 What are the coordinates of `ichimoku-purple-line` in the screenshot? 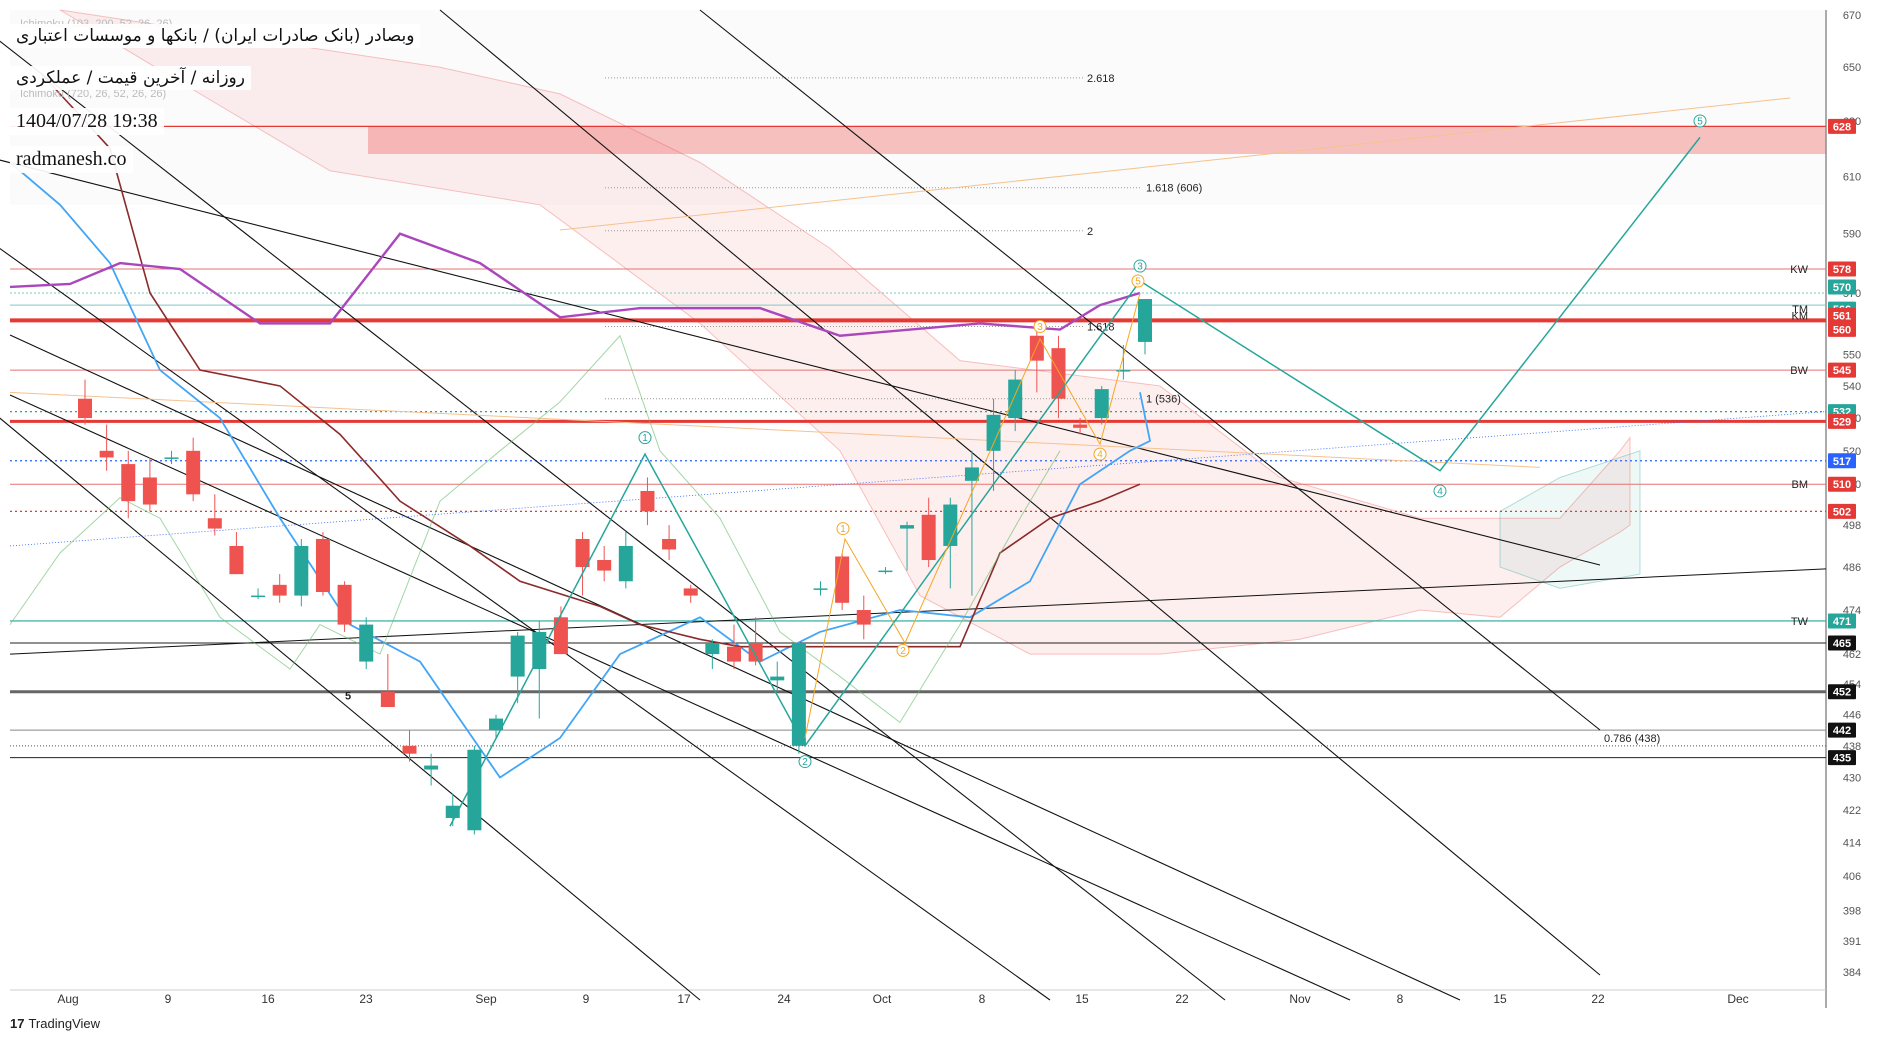 It's located at (575, 284).